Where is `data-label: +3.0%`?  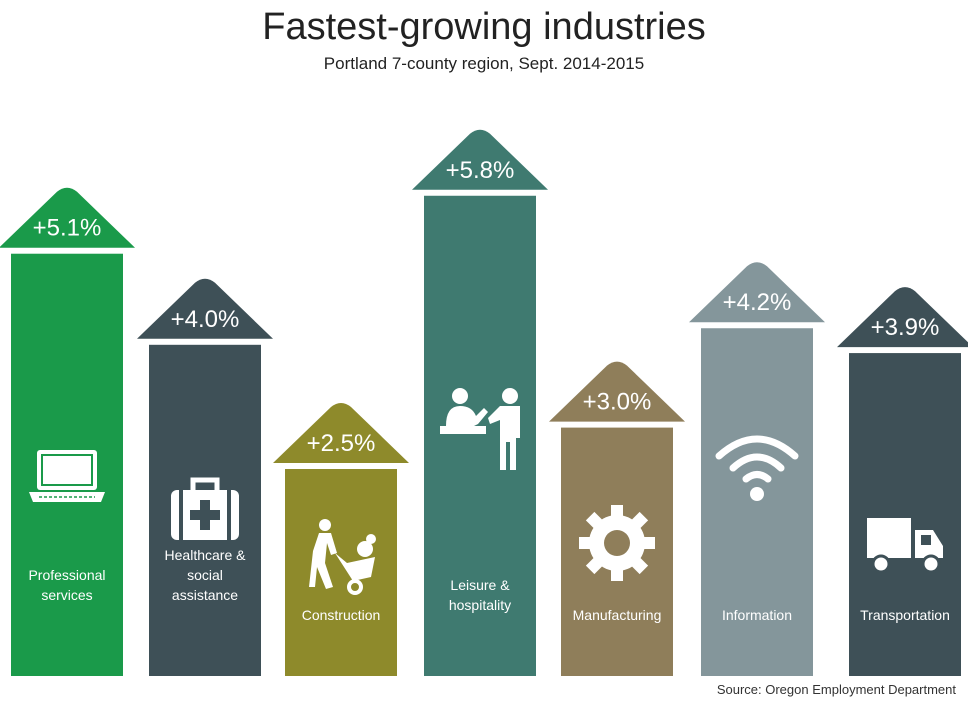 data-label: +3.0% is located at coordinates (617, 402).